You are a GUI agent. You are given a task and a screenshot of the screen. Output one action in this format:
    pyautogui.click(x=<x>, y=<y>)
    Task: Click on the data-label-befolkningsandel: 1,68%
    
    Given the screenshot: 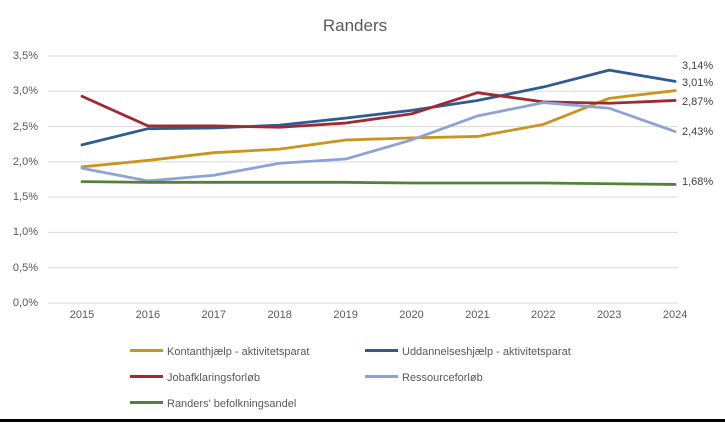 What is the action you would take?
    pyautogui.click(x=698, y=182)
    